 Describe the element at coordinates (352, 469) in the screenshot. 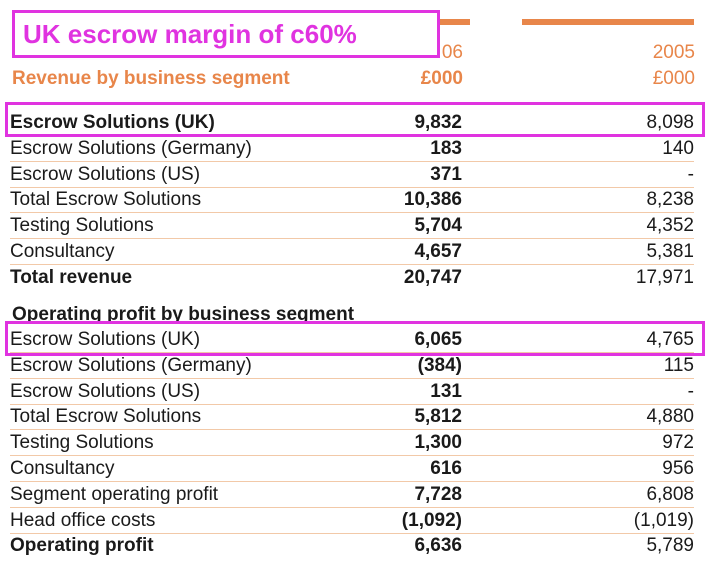

I see `table-row: Consultancy 616 956` at that location.